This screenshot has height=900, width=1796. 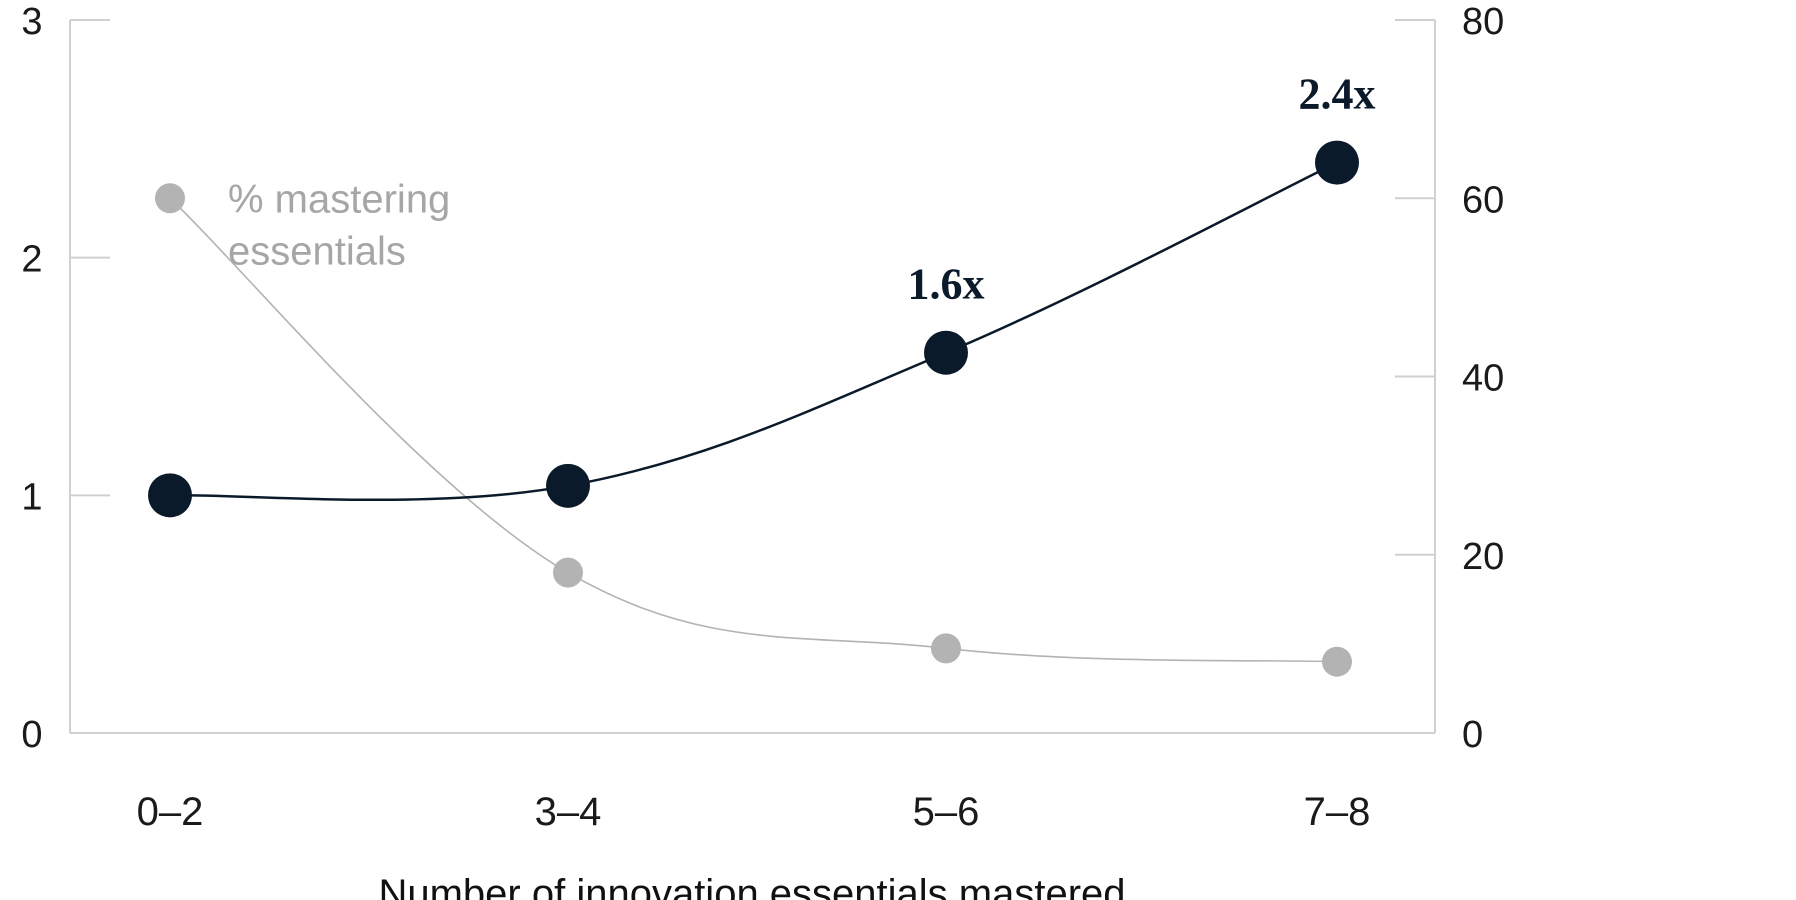 What do you see at coordinates (1449, 378) in the screenshot?
I see `right-y-axis: 0 20 40 60 80` at bounding box center [1449, 378].